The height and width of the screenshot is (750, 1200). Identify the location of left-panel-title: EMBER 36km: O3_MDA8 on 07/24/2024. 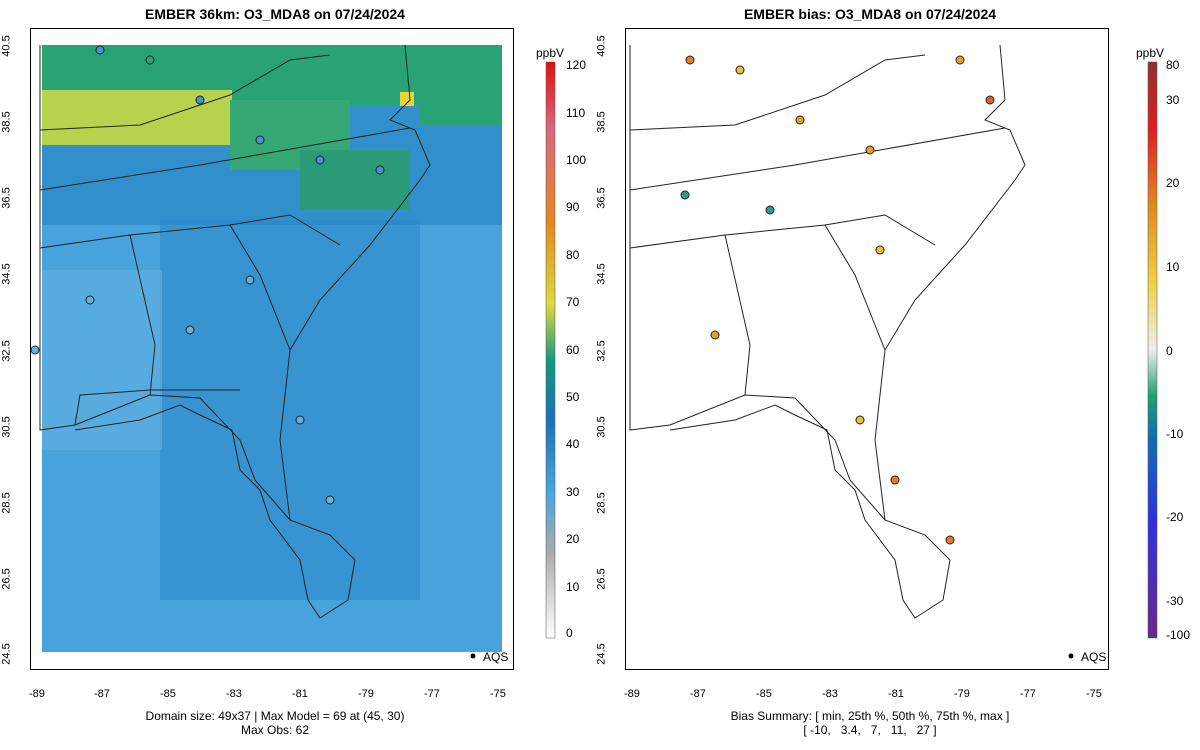
(275, 14).